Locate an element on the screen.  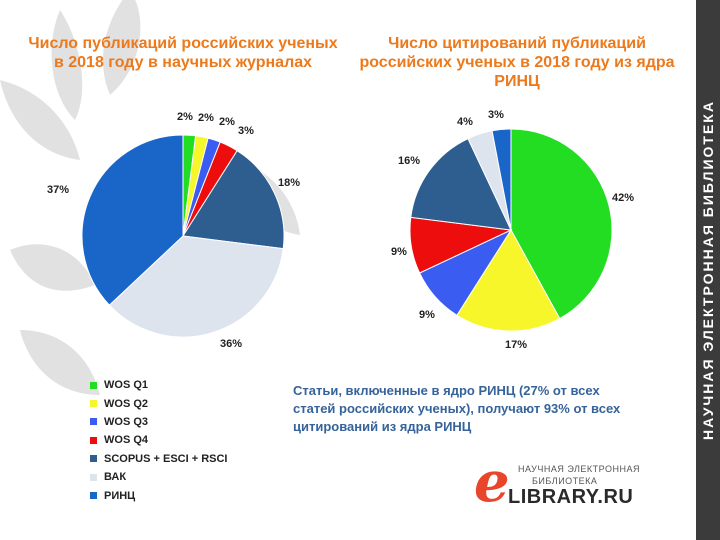
sidebar-vertical-text: НАУЧНАЯ ЭЛЕКТРОННАЯ БИБЛИОТЕКА is located at coordinates (708, 270).